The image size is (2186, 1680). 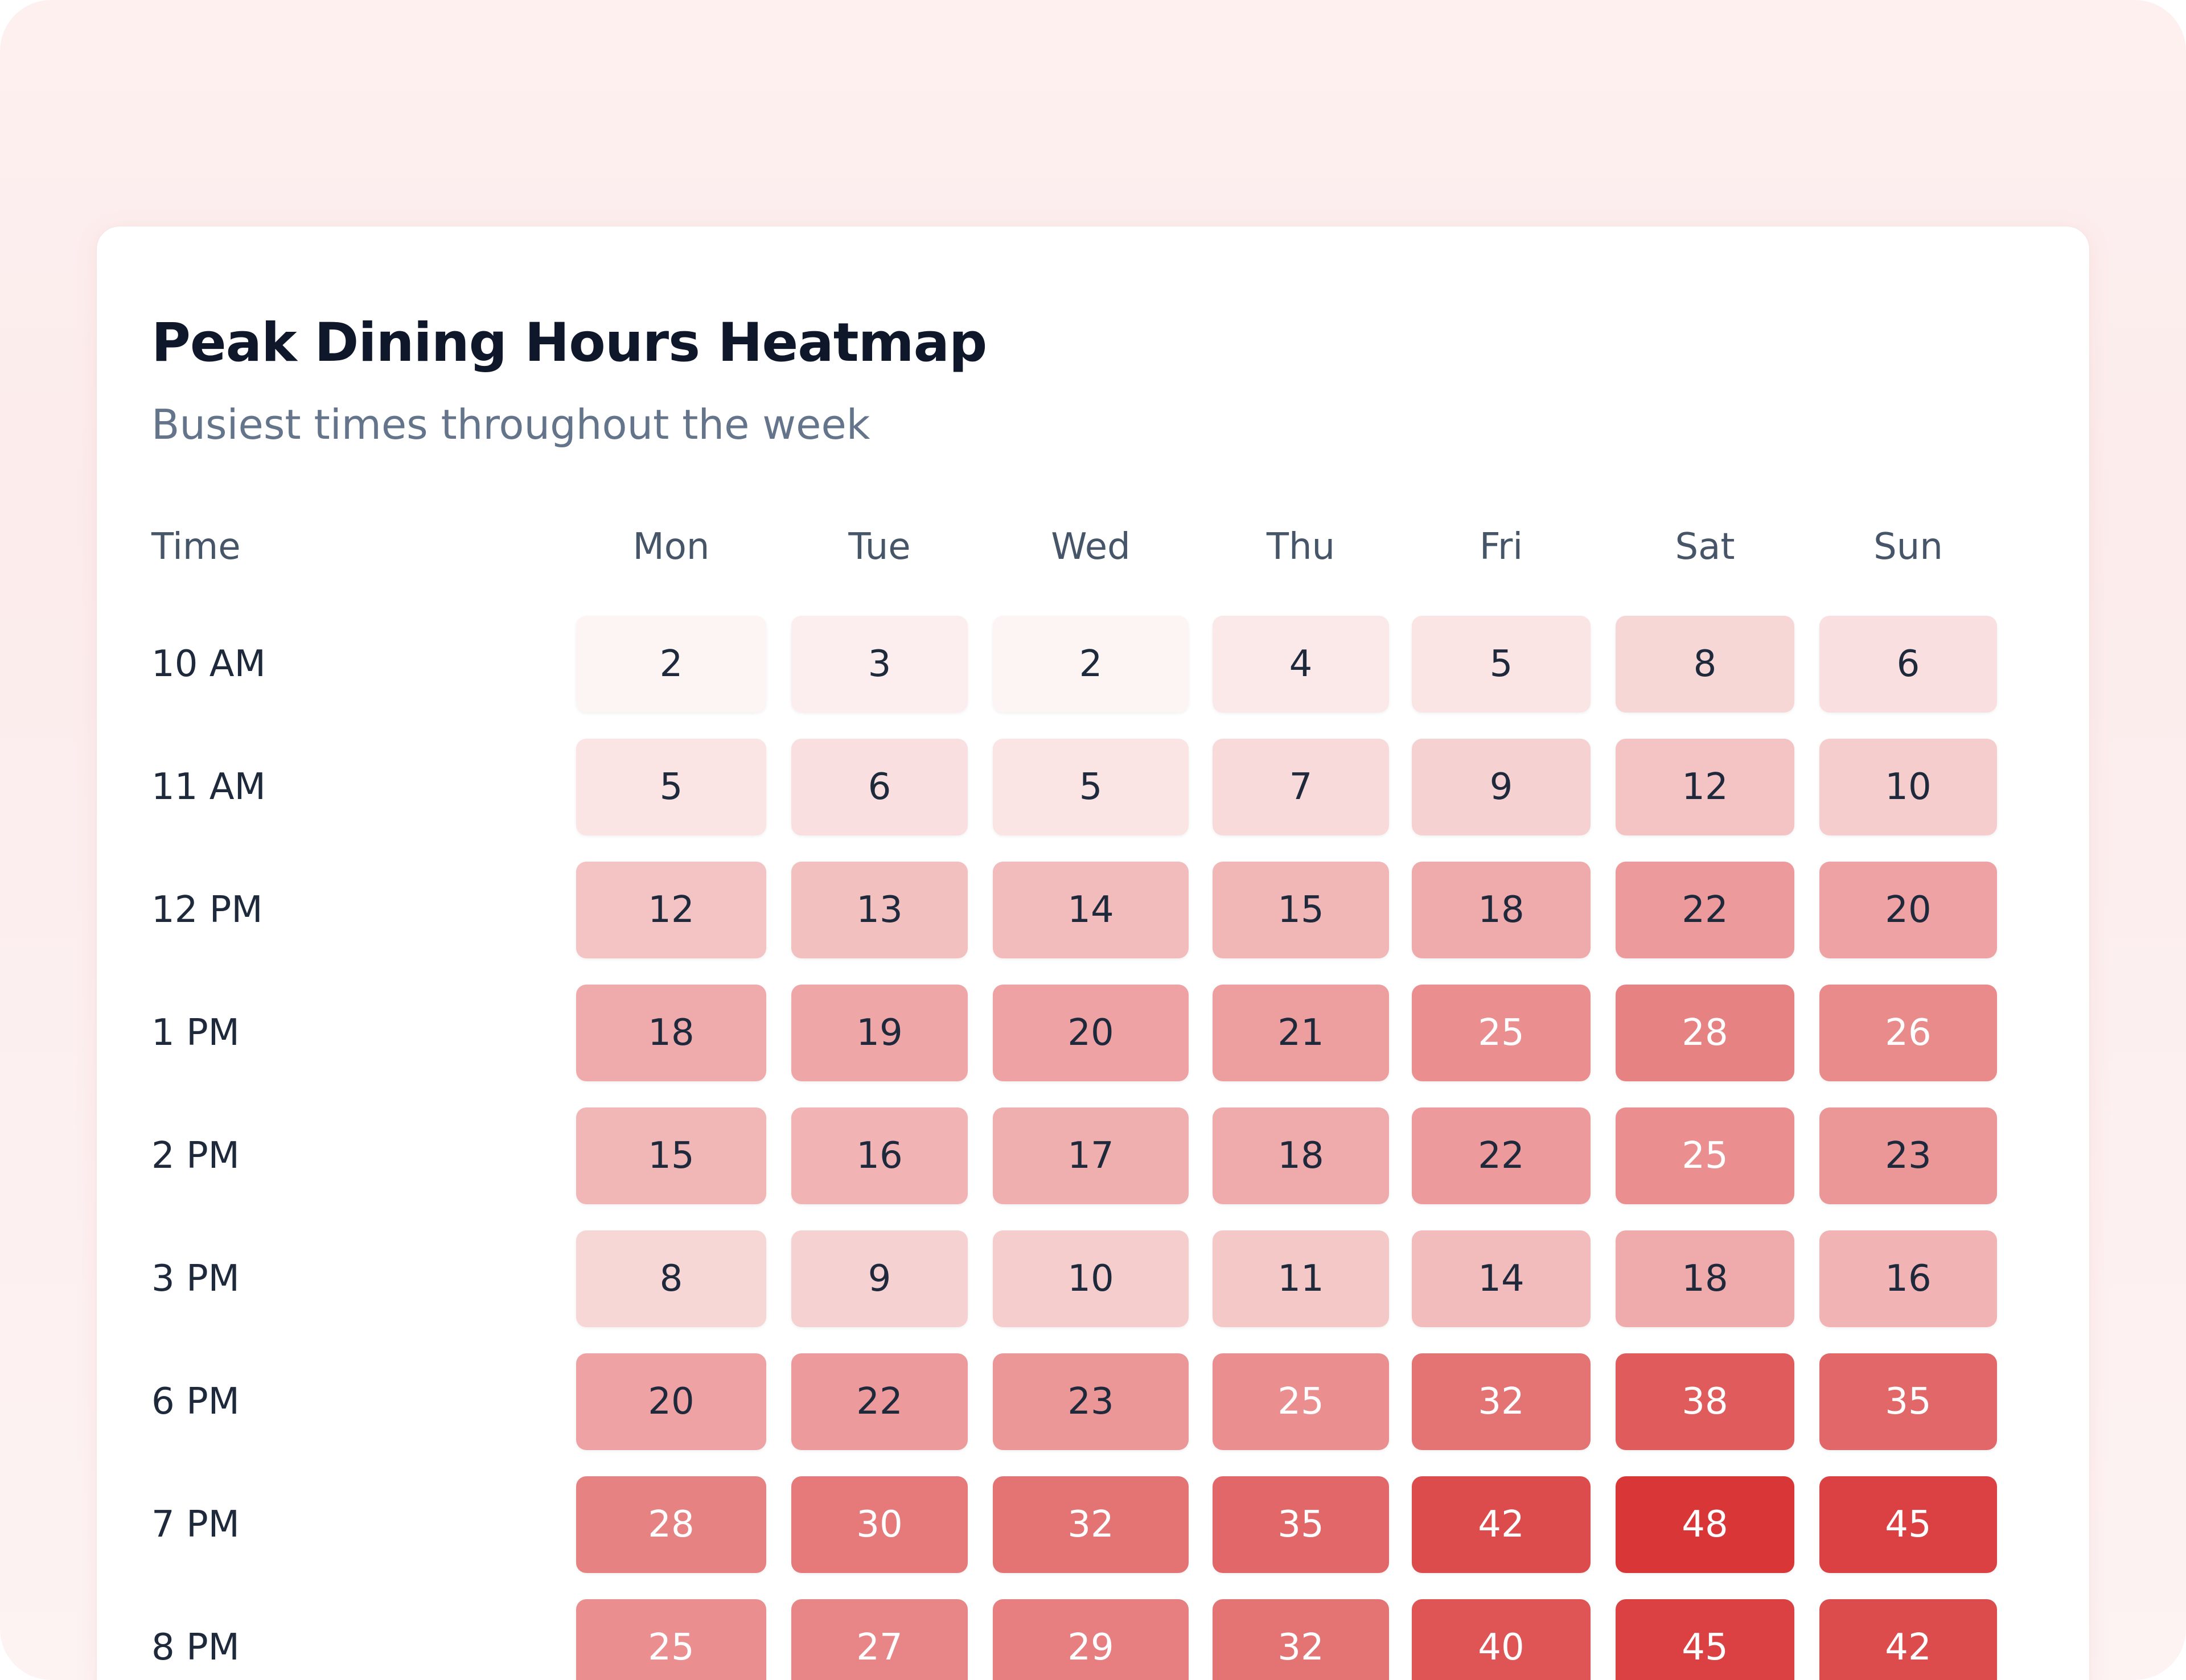 I want to click on day-header-thu: Thu, so click(x=1301, y=547).